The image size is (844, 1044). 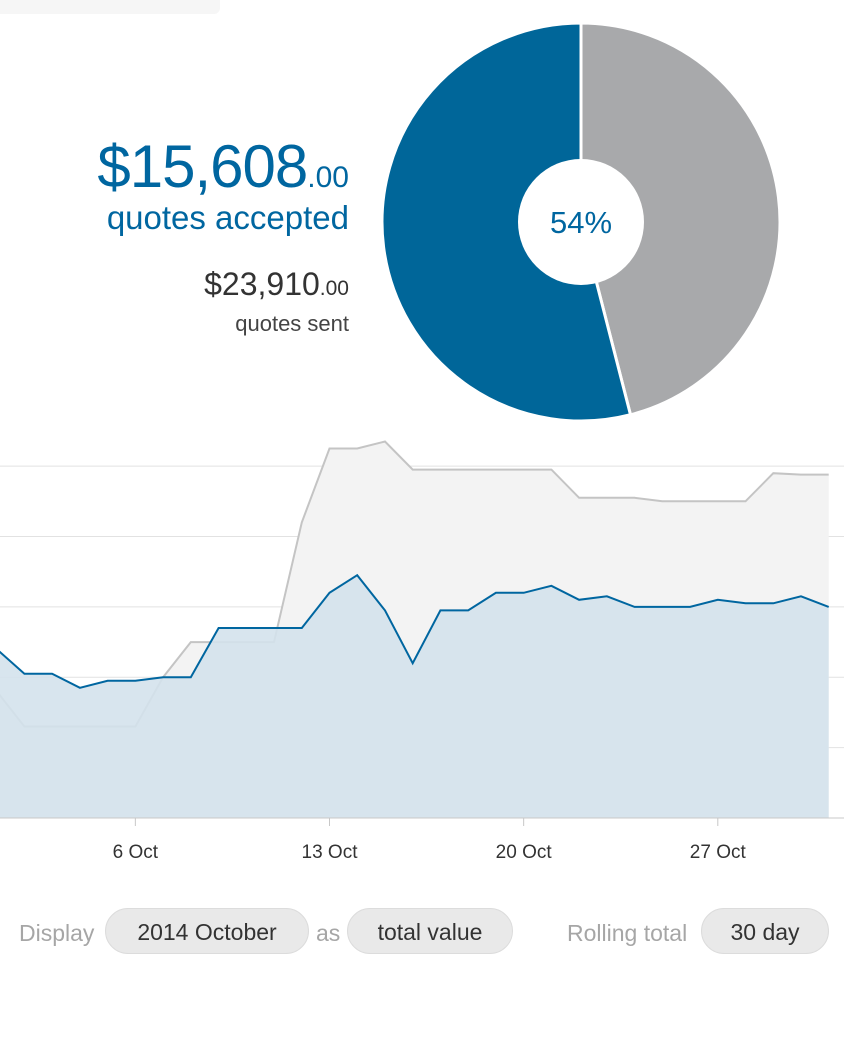 I want to click on accepted-amount-major: $15,608, so click(x=202, y=166).